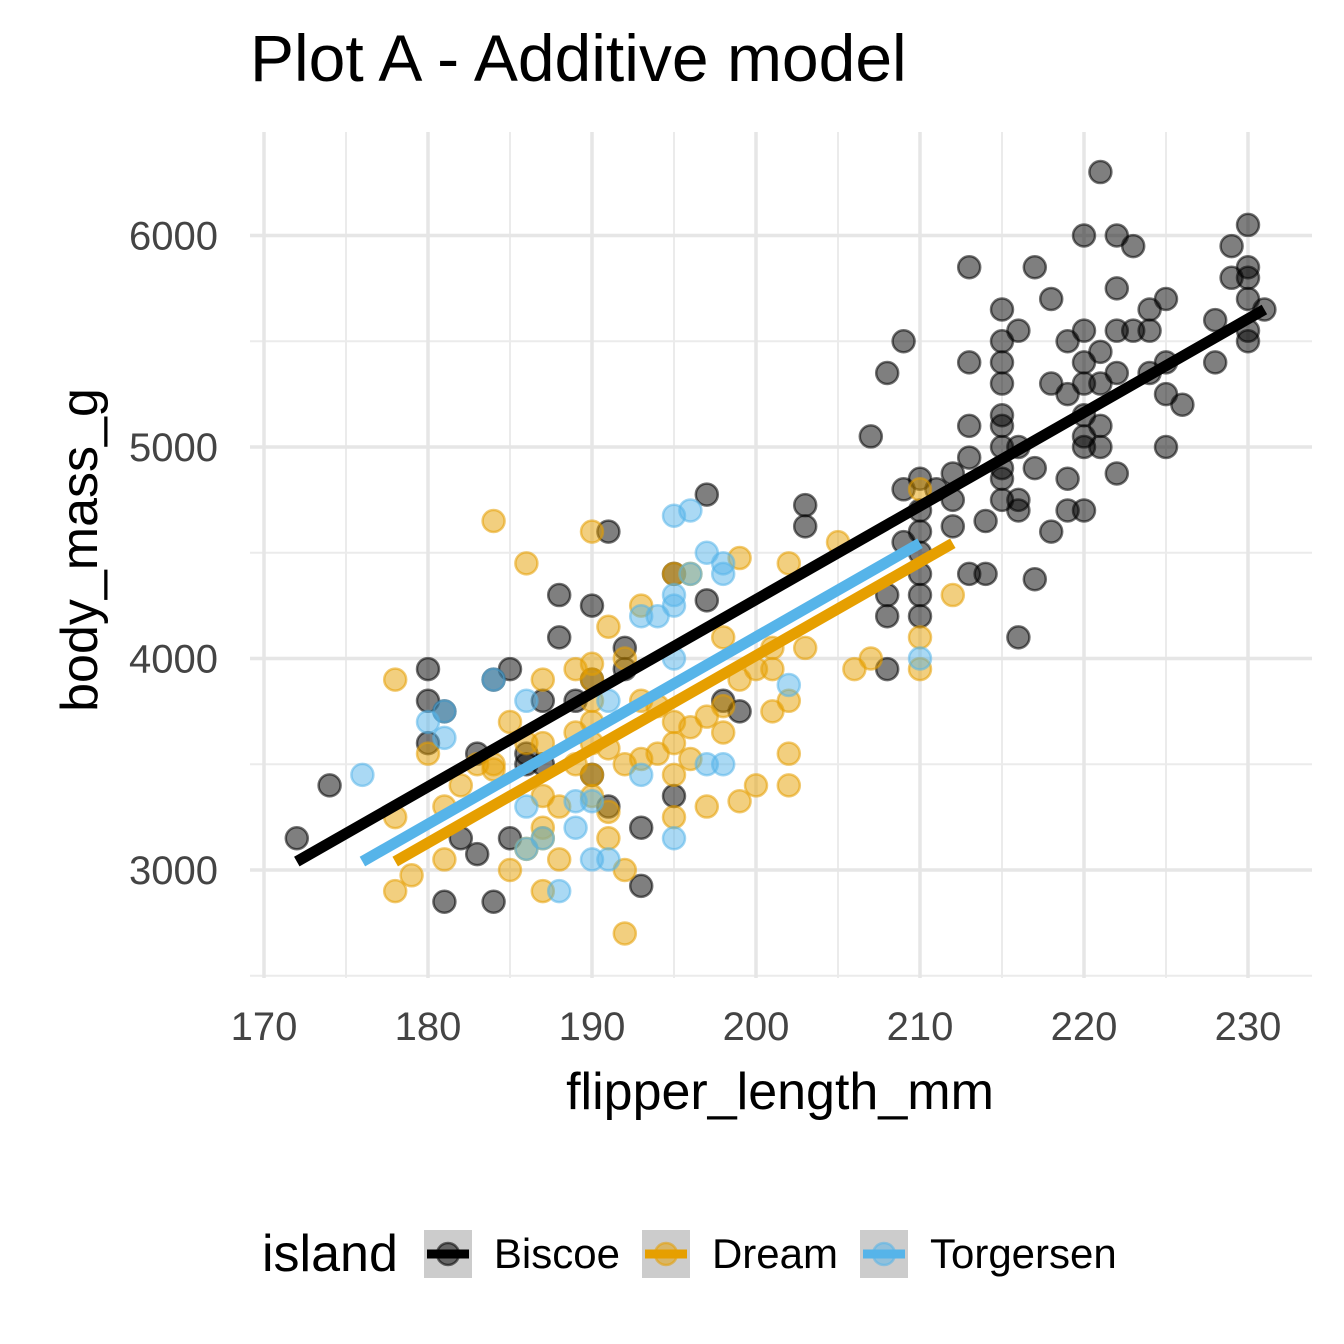 This screenshot has height=1344, width=1344. I want to click on y-tick-label: 5000, so click(173, 448).